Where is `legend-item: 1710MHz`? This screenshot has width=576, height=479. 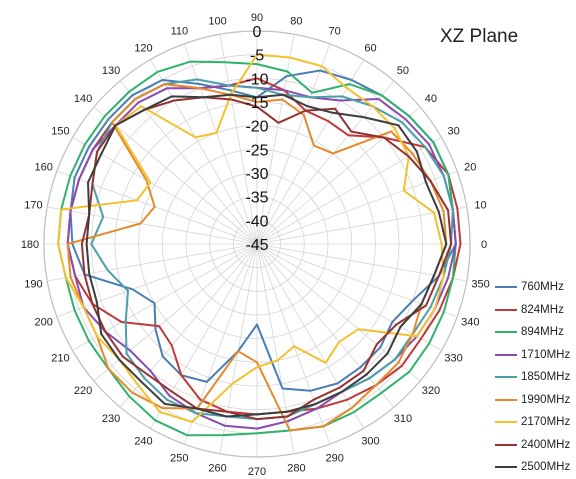 legend-item: 1710MHz is located at coordinates (532, 355).